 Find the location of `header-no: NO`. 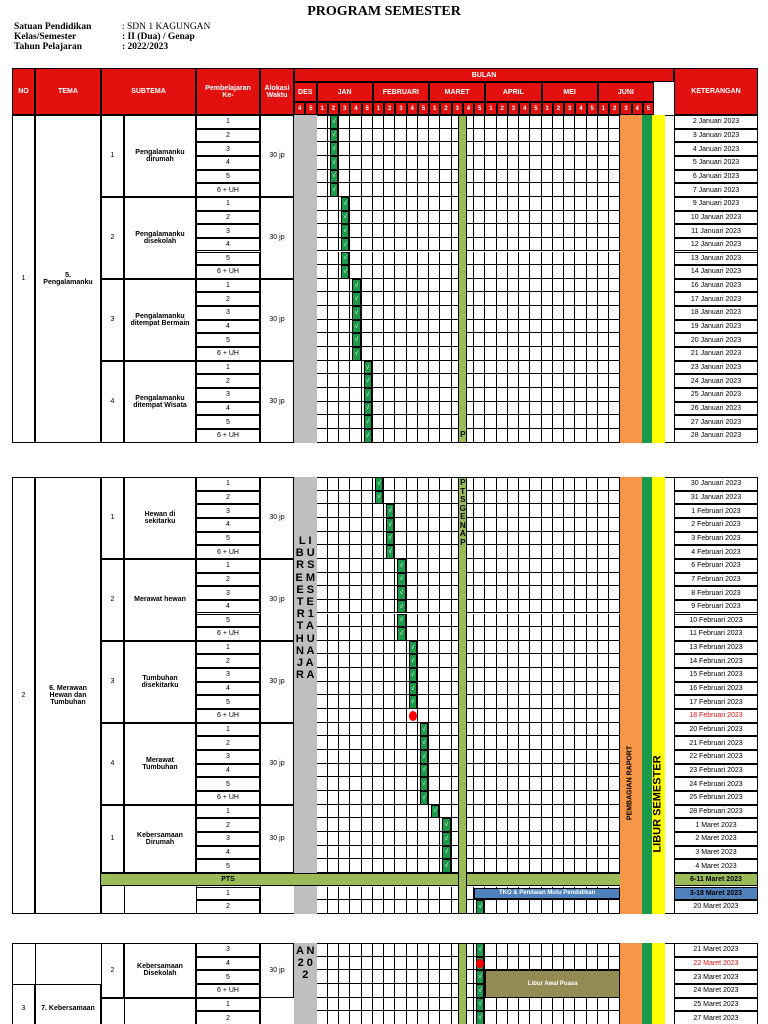

header-no: NO is located at coordinates (23, 91).